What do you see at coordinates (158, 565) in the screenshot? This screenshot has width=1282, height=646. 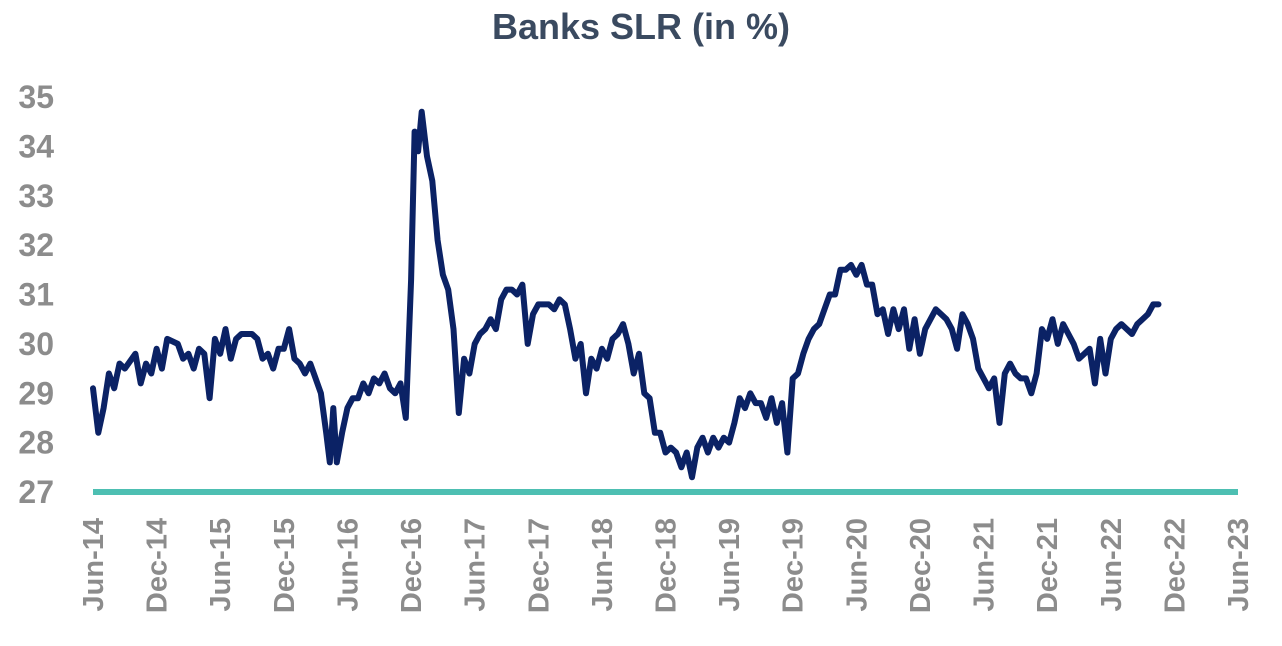 I see `x-tick-label: Dec-14` at bounding box center [158, 565].